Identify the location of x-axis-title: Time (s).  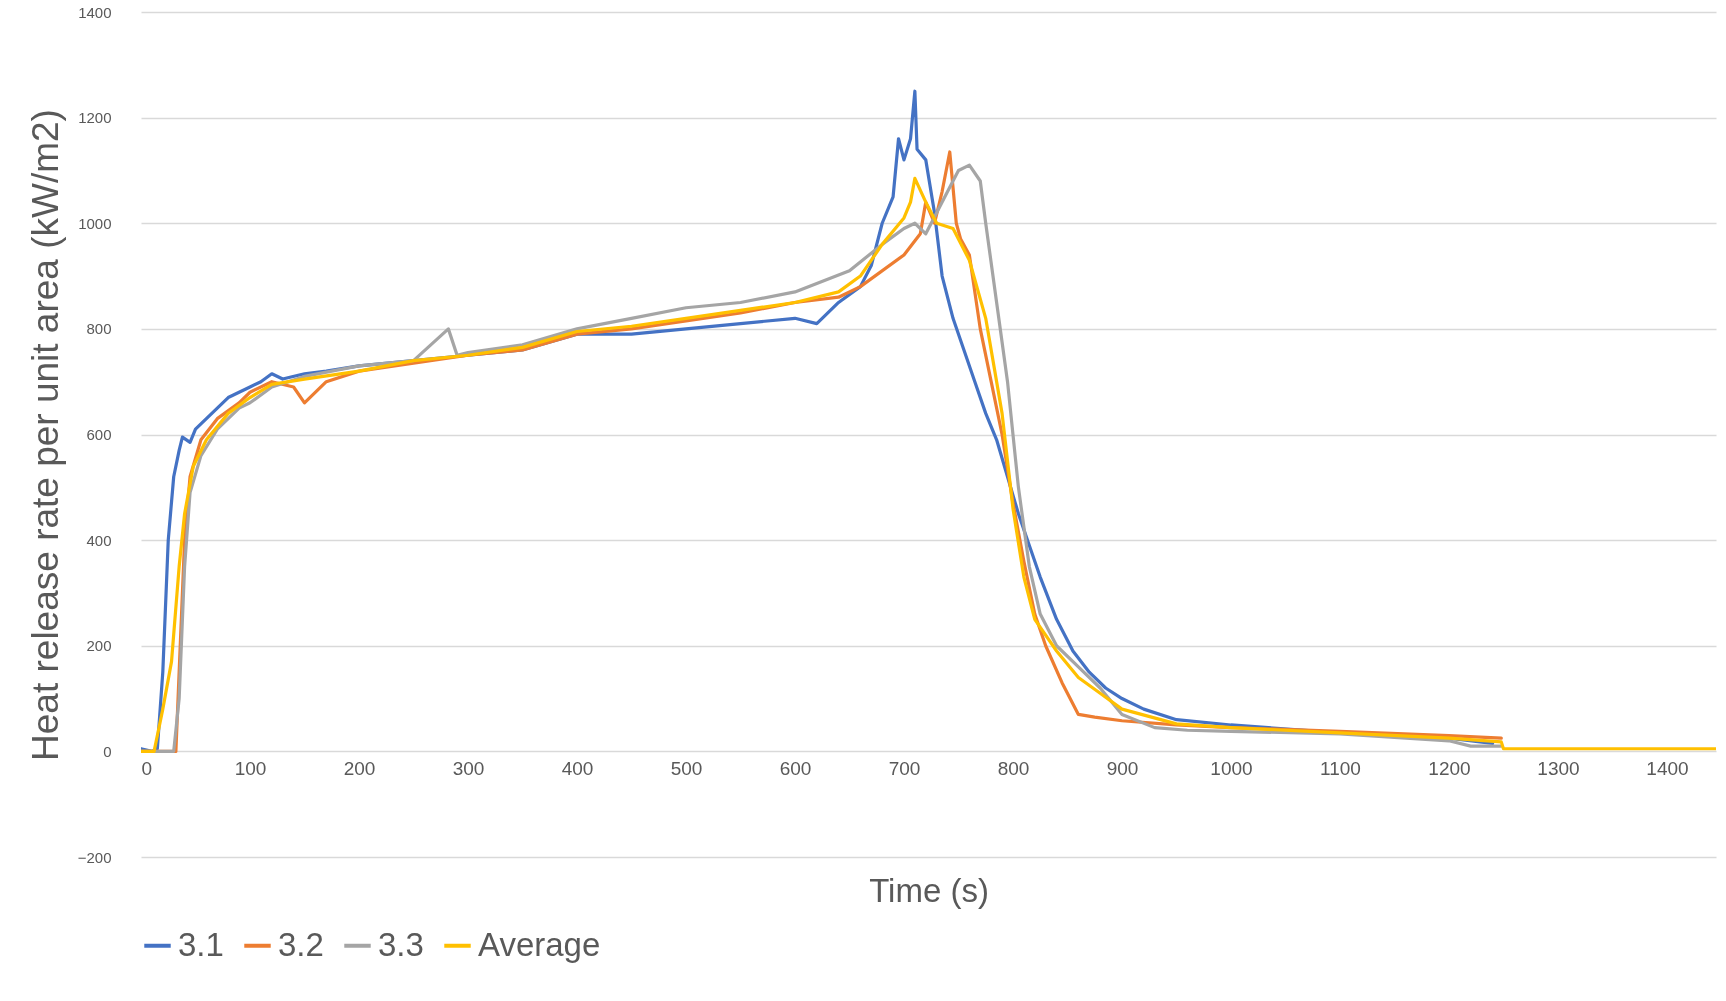
(929, 890).